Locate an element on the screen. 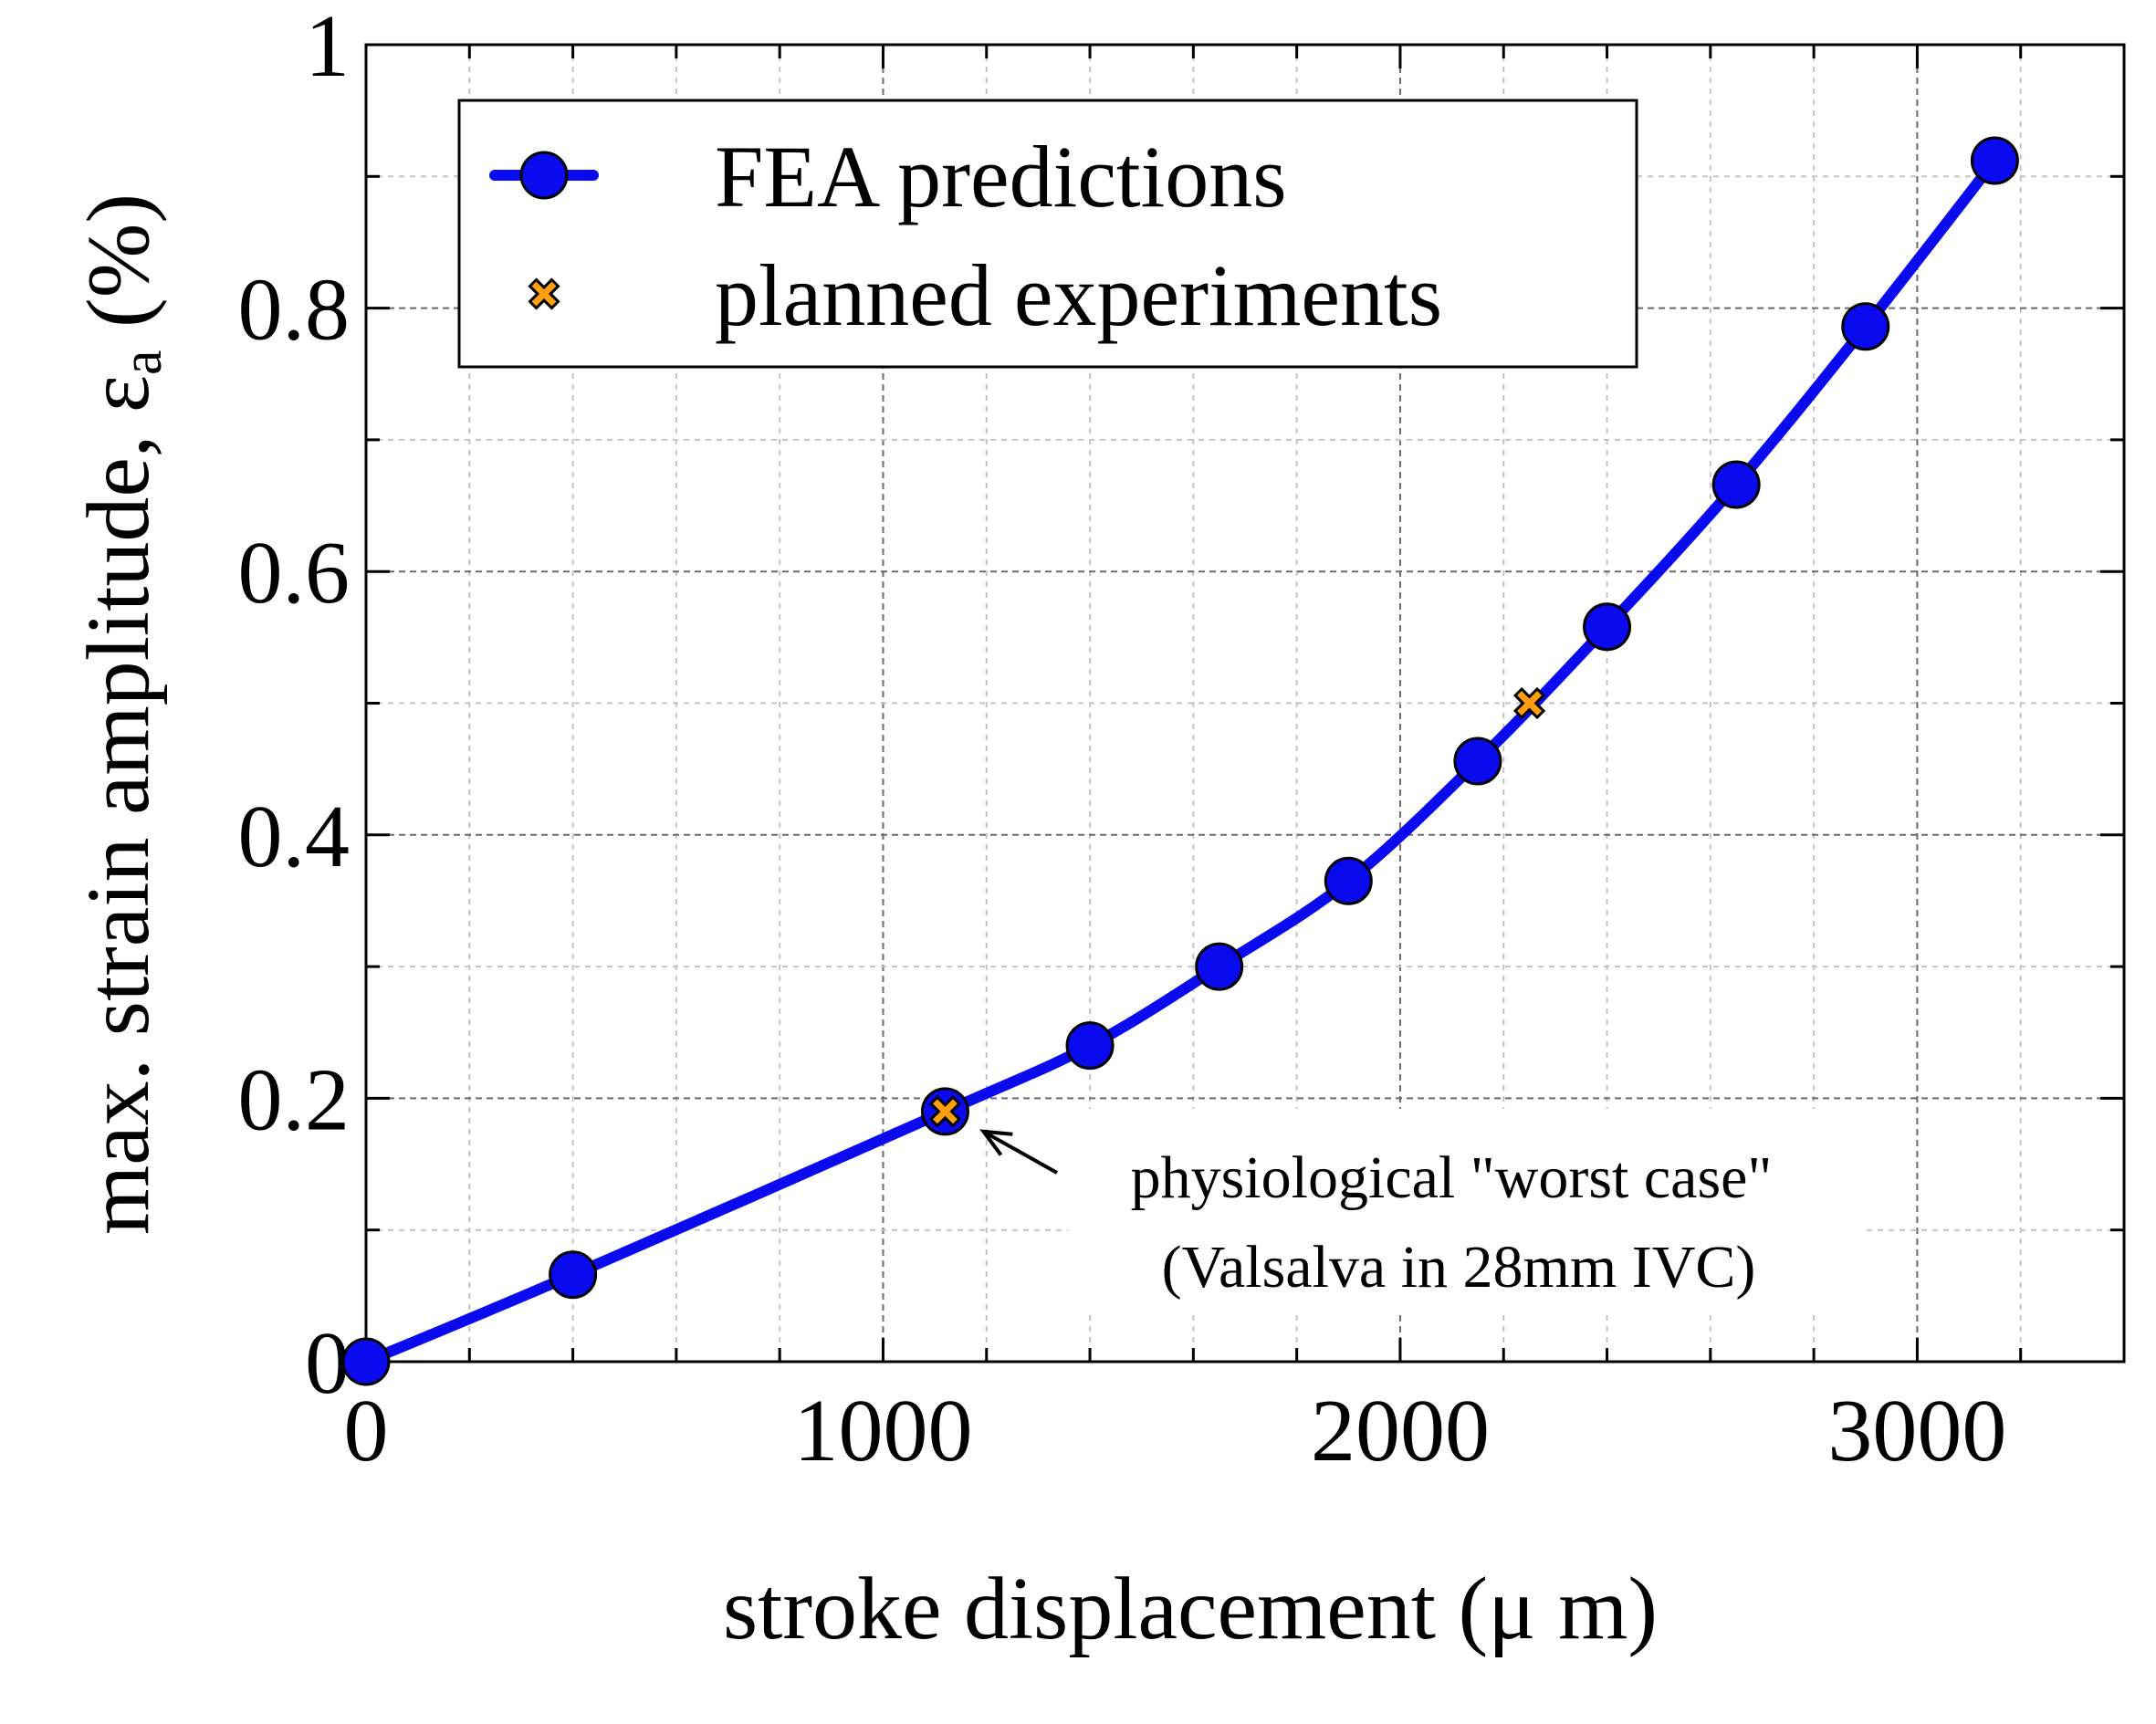 This screenshot has width=2156, height=1724. legend-marker-planned is located at coordinates (544, 293).